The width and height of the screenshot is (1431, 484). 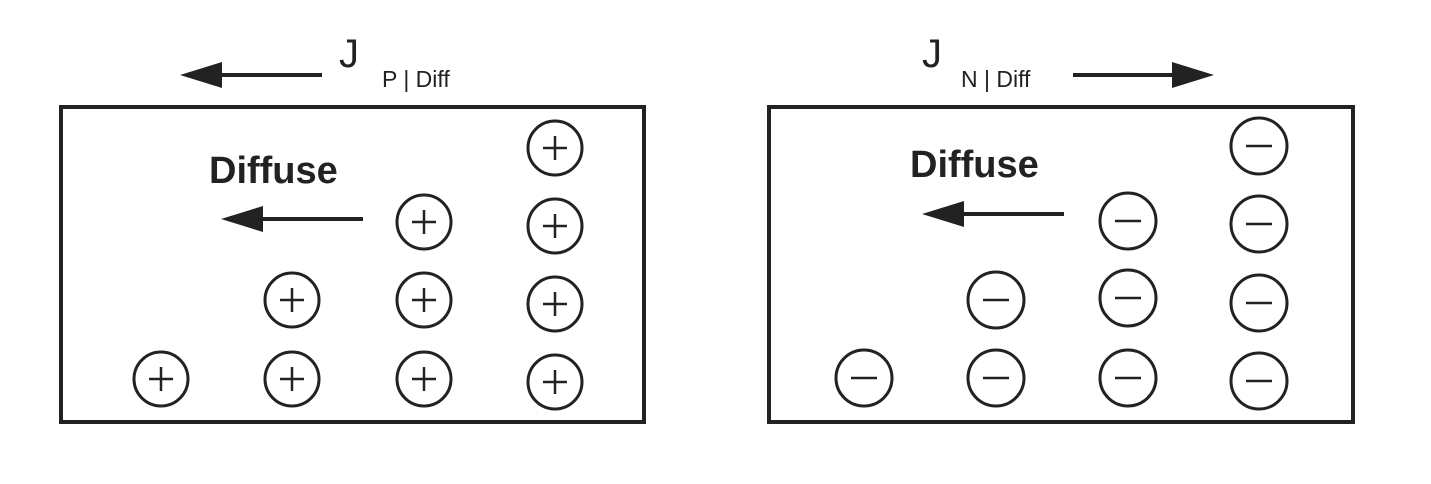 I want to click on electron-diffuse-label: Diffuse, so click(x=974, y=165).